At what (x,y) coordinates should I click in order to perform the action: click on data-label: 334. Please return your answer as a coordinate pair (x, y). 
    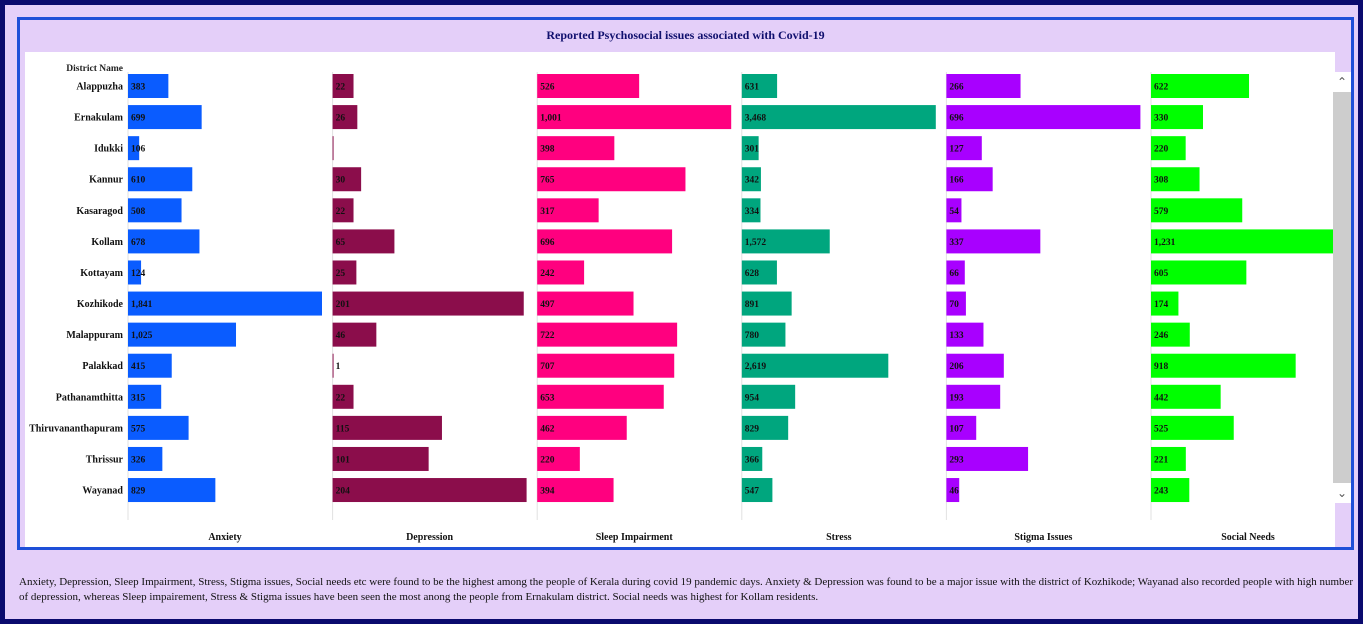
    Looking at the image, I should click on (752, 212).